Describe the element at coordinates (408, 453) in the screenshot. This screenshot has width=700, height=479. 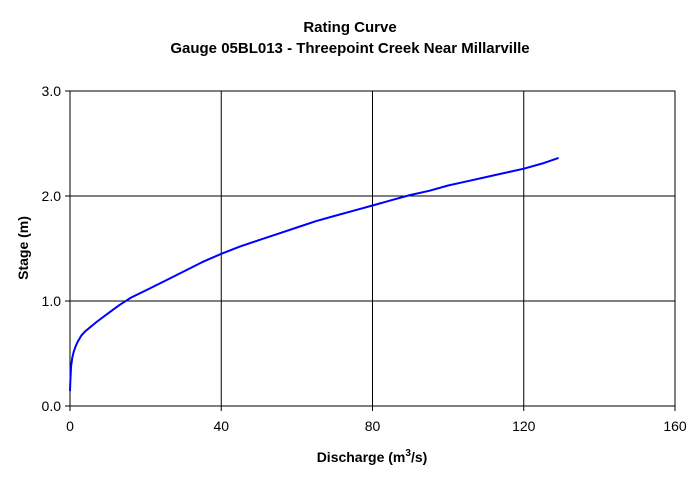
I see `x-axis-label-superscript: 3` at that location.